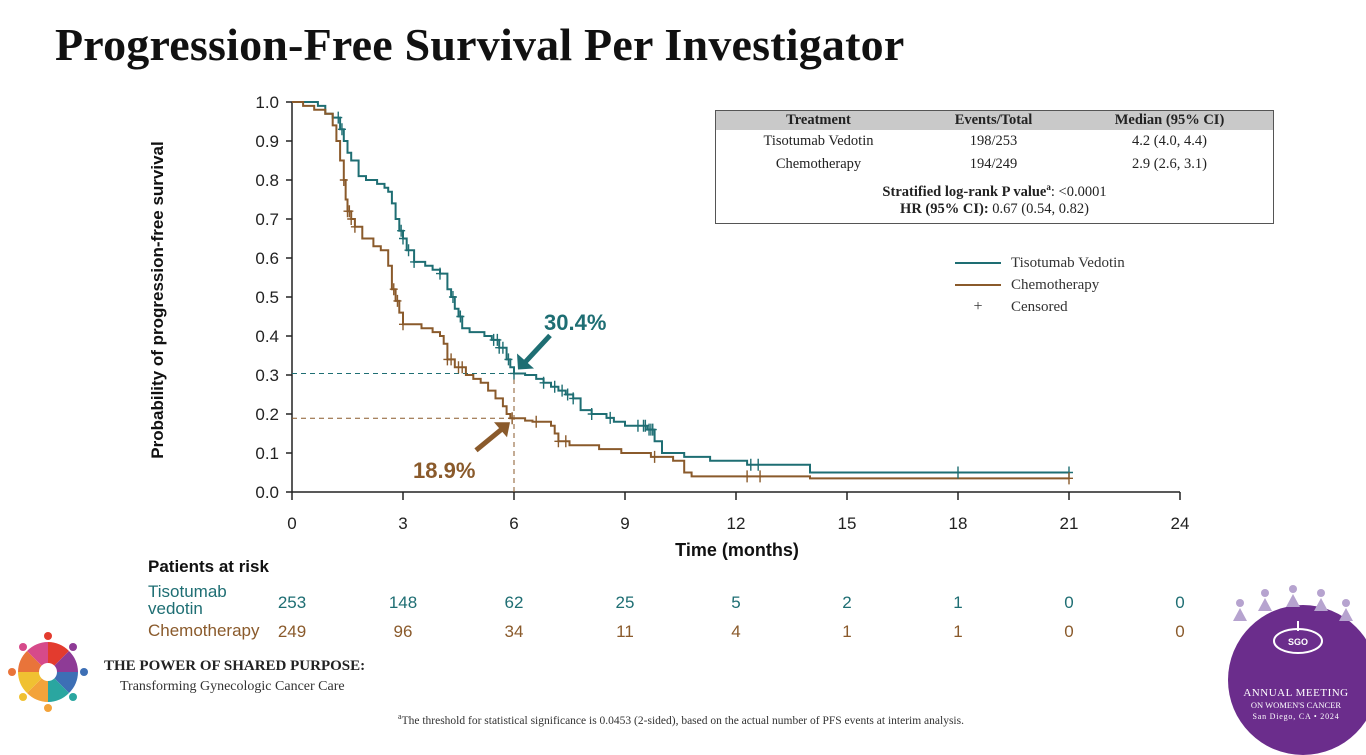  I want to click on legend-swatch-chemo, so click(978, 285).